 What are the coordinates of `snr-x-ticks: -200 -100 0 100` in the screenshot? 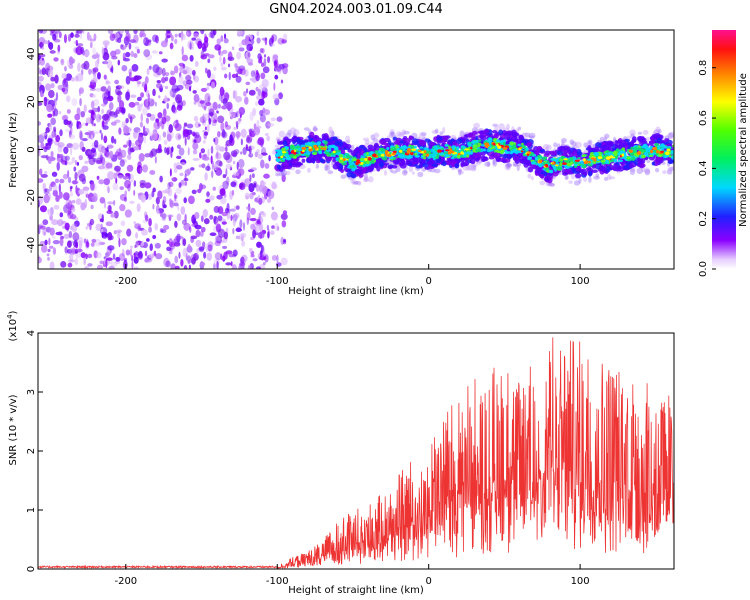 It's located at (352, 575).